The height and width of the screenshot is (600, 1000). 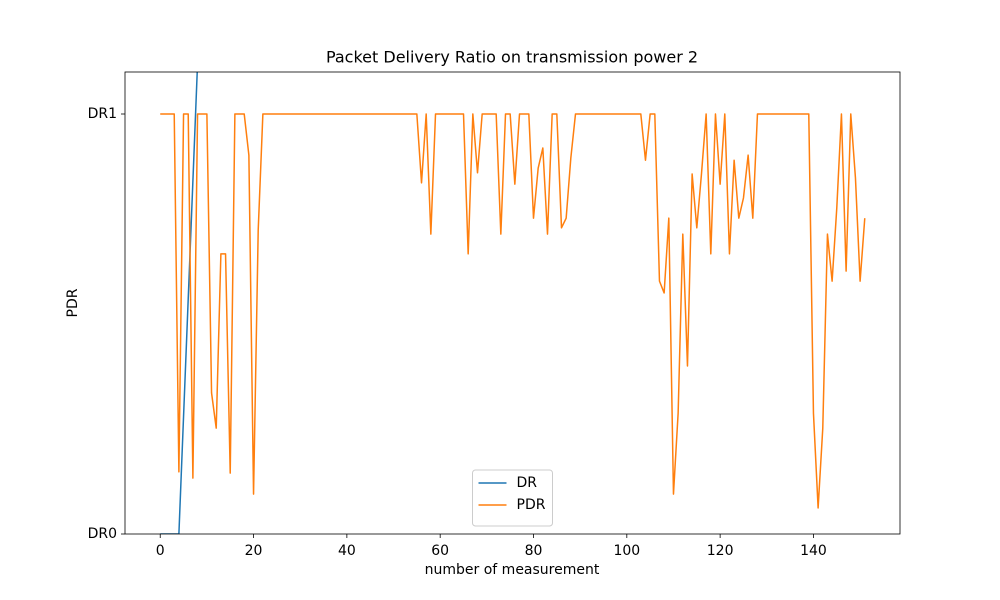 I want to click on y-tick-label: DR0, so click(x=102, y=534).